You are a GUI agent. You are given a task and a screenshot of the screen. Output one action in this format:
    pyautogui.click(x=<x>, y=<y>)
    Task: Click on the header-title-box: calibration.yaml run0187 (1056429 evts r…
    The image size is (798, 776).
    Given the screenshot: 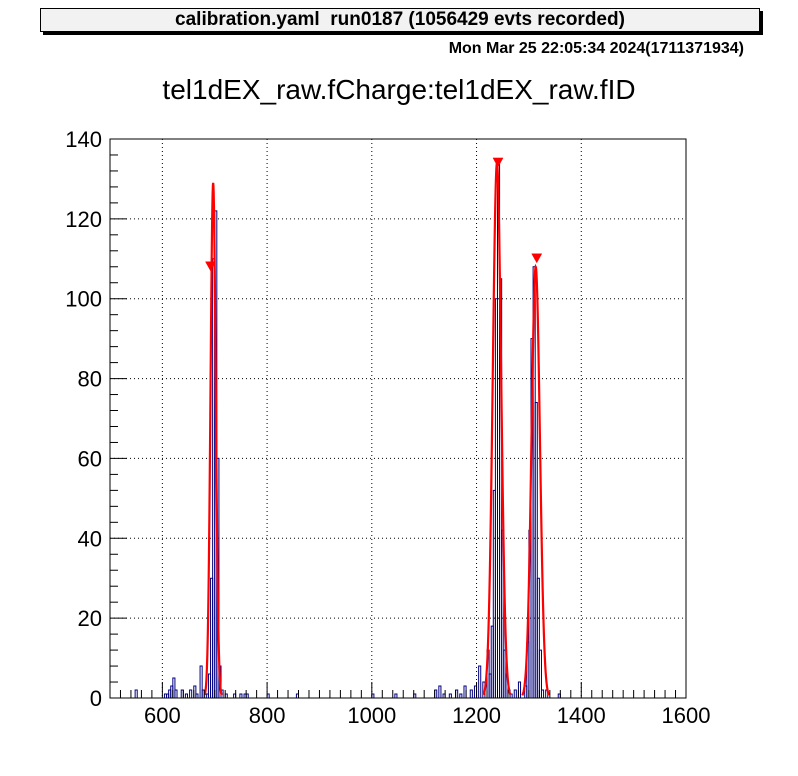 What is the action you would take?
    pyautogui.click(x=400, y=20)
    